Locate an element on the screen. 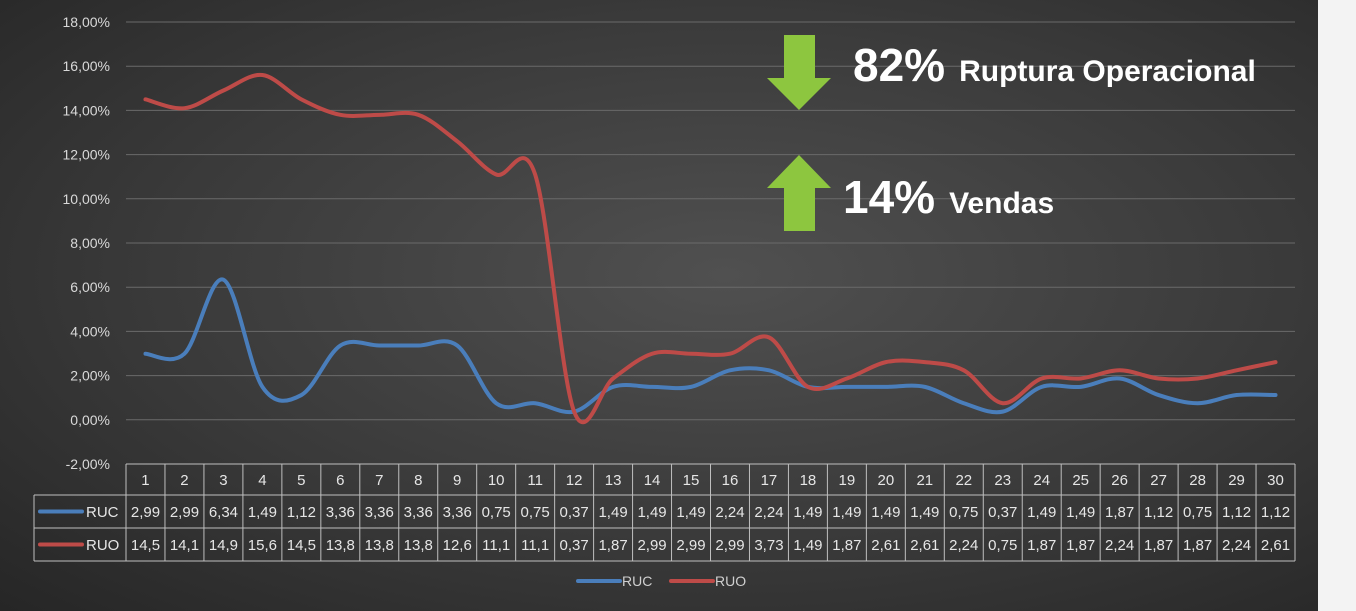 This screenshot has width=1356, height=611. arrow-up-icon is located at coordinates (799, 193).